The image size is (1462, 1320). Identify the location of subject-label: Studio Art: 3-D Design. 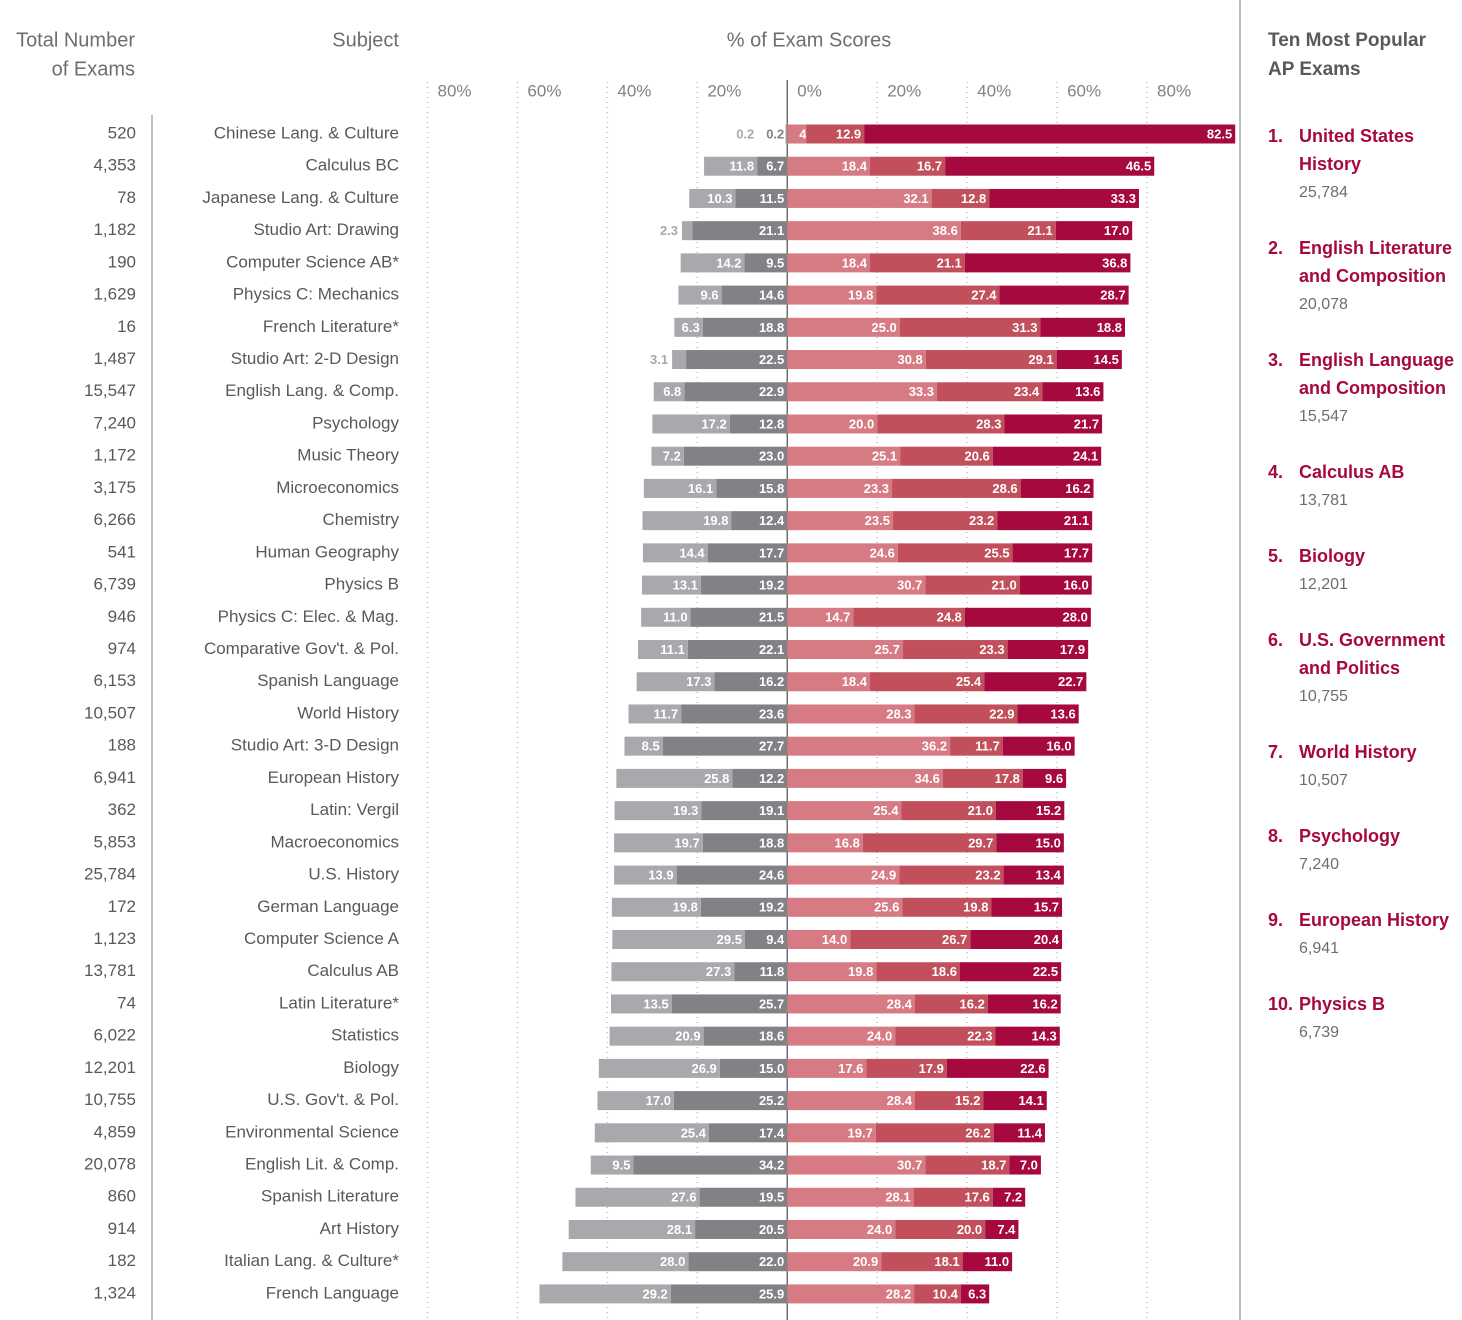
(315, 745).